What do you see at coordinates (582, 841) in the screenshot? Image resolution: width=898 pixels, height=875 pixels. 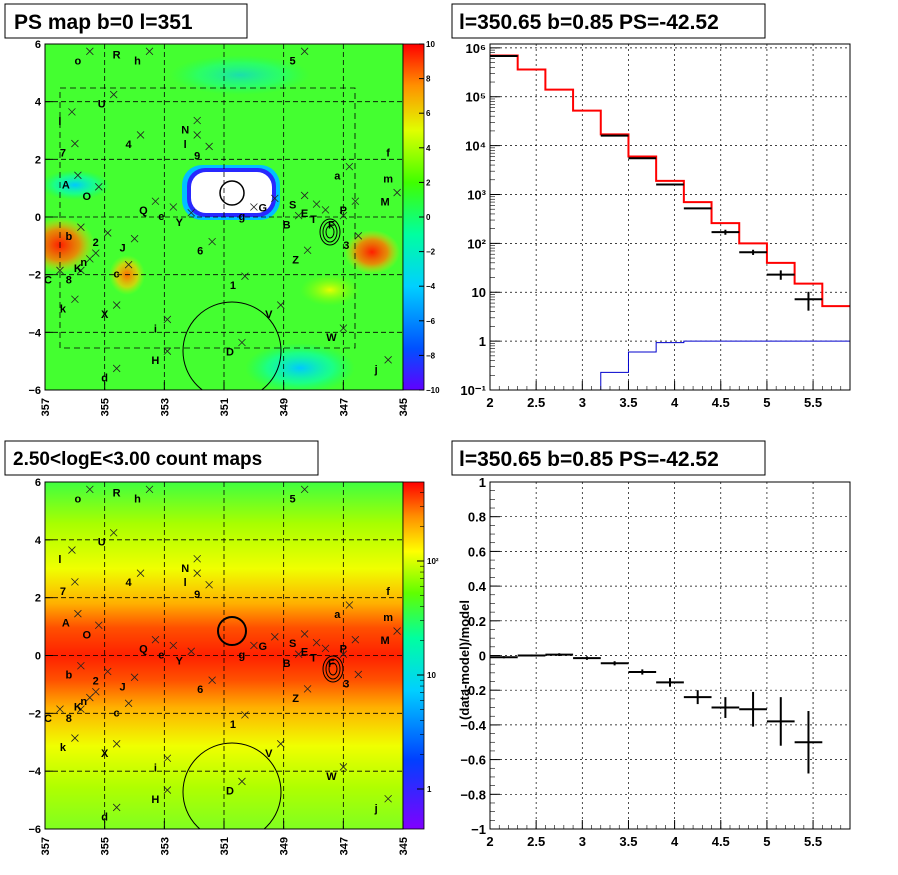 I see `x-tick-label-3: 3` at bounding box center [582, 841].